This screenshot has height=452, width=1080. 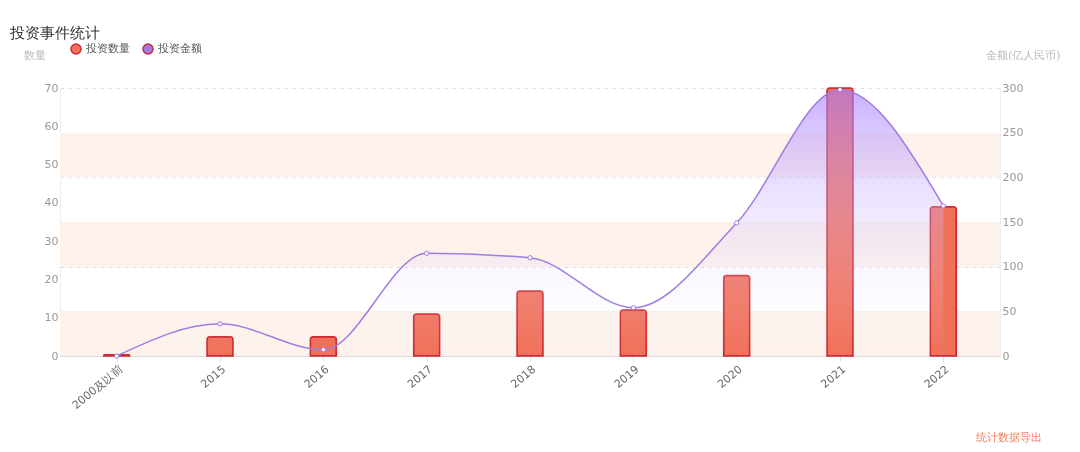 What do you see at coordinates (107, 48) in the screenshot?
I see `legend-label: 投资数量` at bounding box center [107, 48].